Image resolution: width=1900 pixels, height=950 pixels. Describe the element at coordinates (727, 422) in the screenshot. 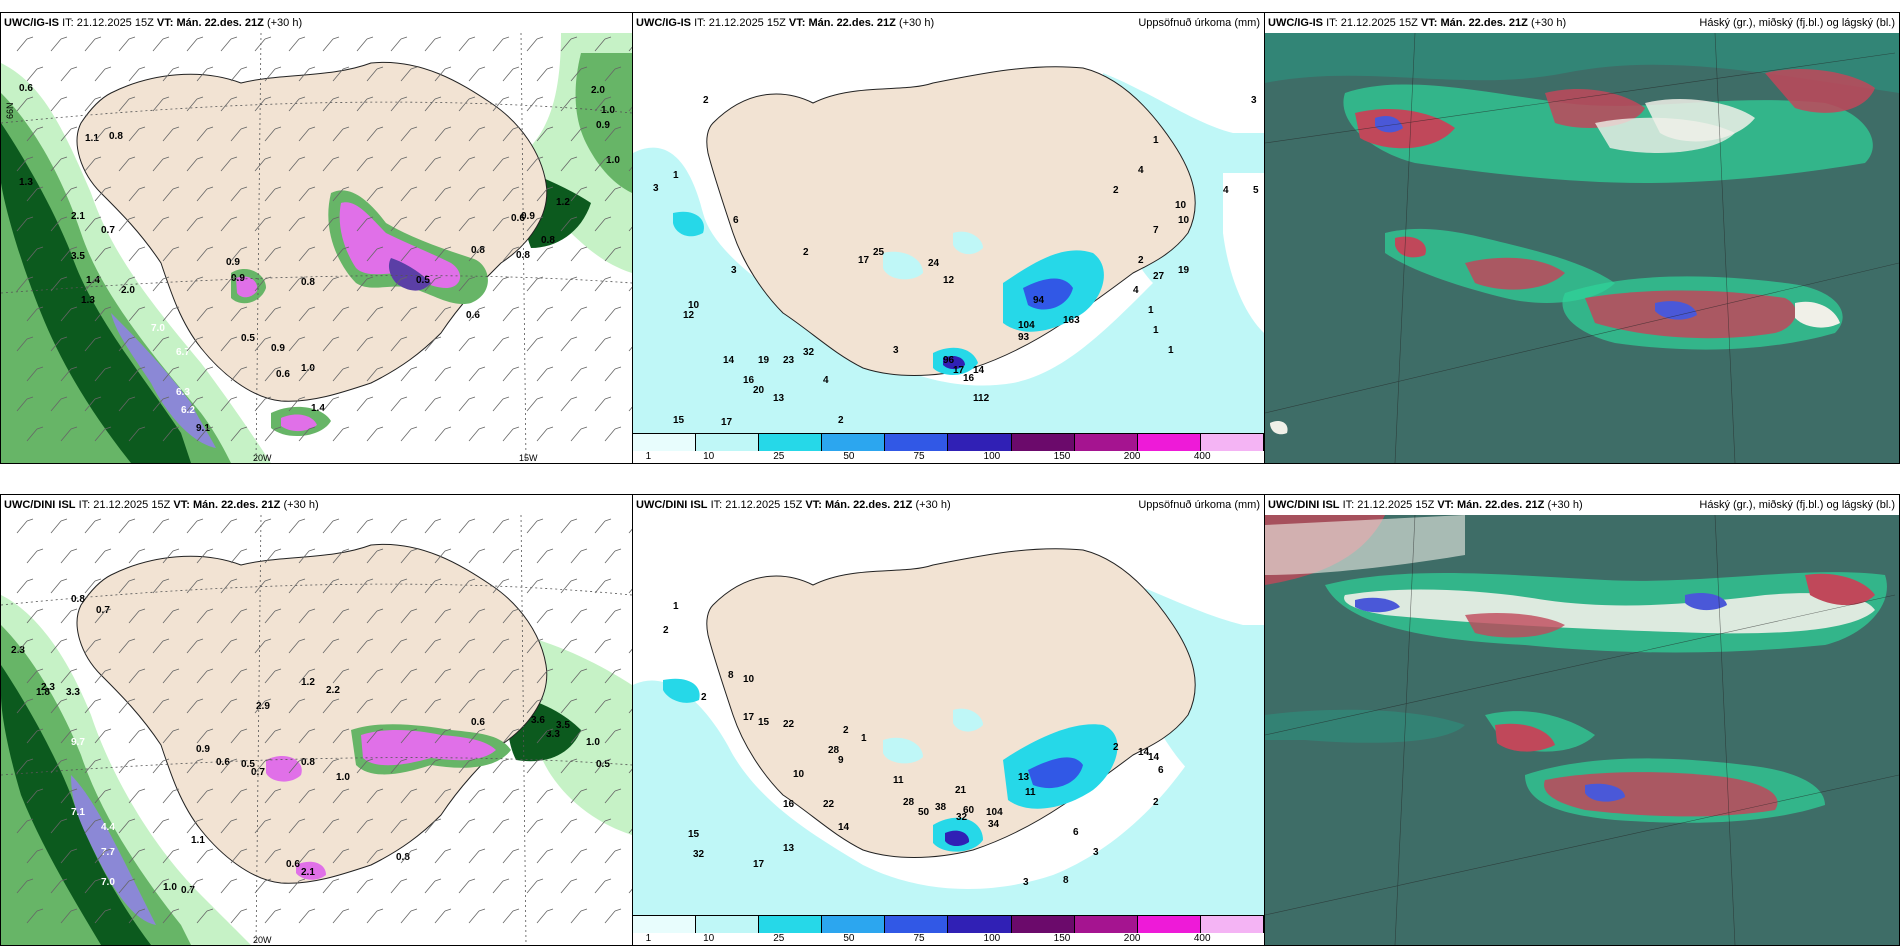

I see `value-label: 17` at that location.